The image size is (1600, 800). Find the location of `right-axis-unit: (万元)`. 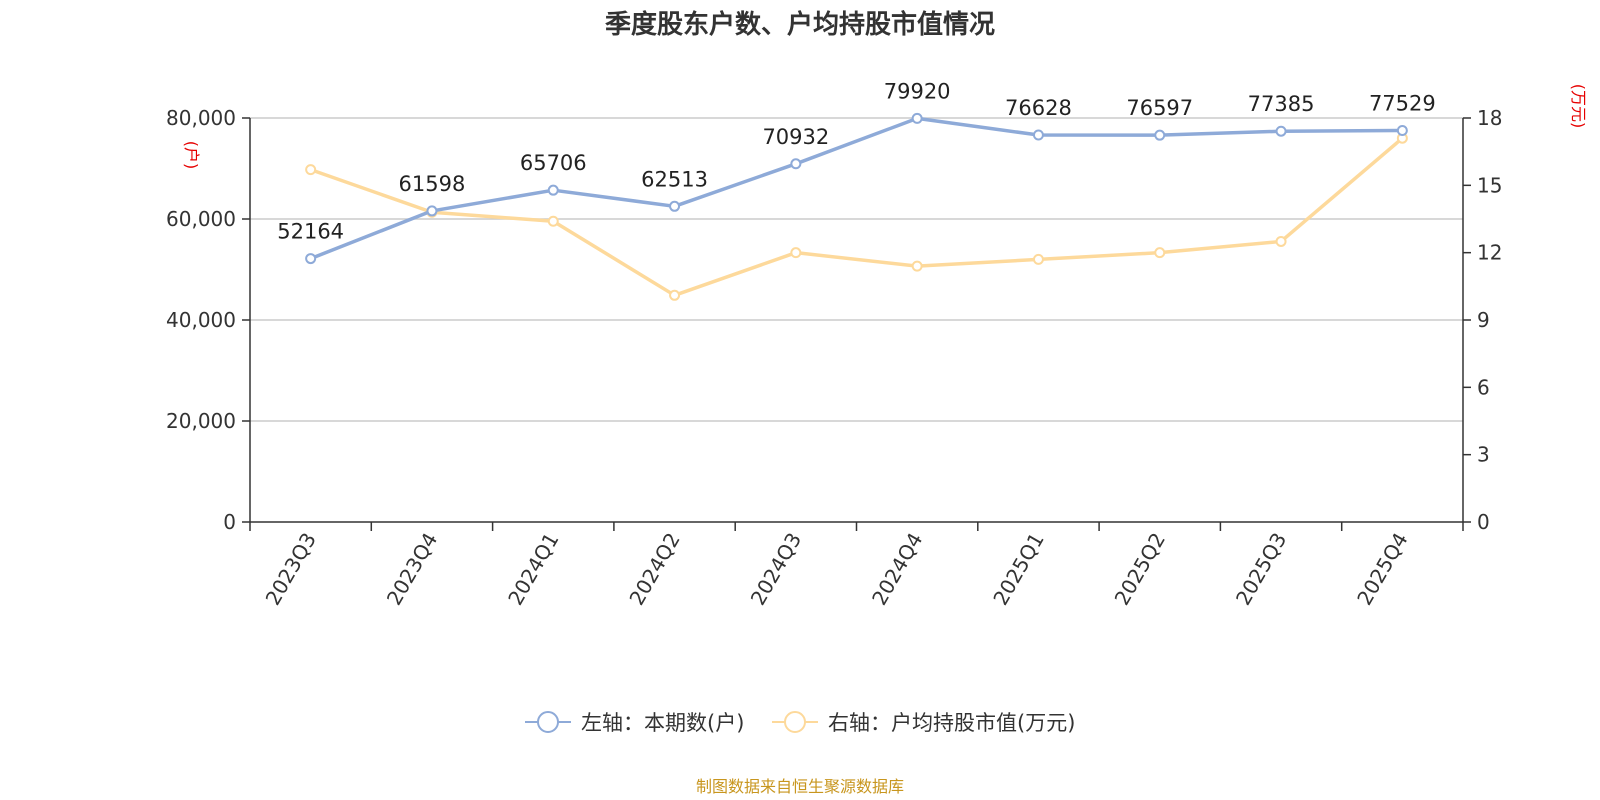

right-axis-unit: (万元) is located at coordinates (1578, 106).